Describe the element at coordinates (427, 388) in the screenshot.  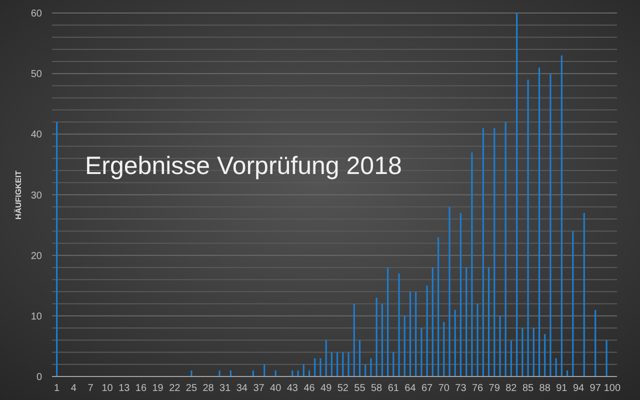
I see `x-tick-label: 67` at that location.